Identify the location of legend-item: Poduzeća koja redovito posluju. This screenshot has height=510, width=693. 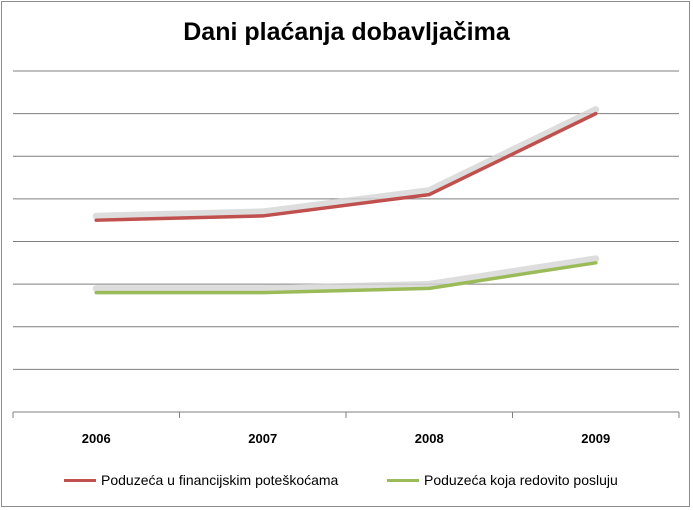
(502, 480).